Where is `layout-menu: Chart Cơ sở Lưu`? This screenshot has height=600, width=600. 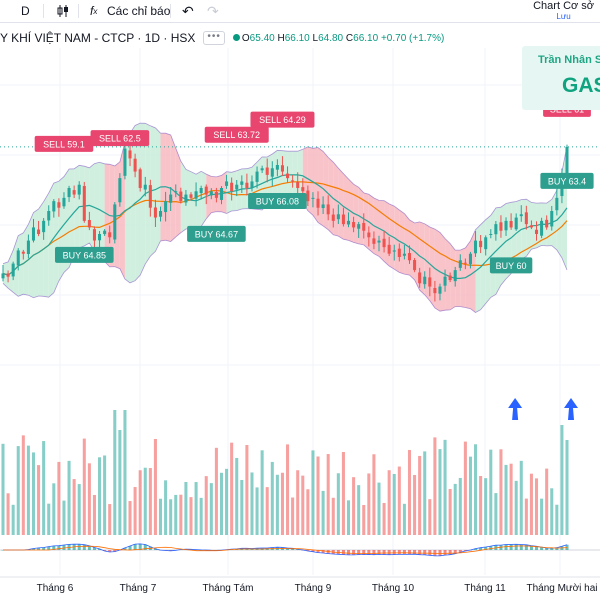 layout-menu: Chart Cơ sở Lưu is located at coordinates (566, 11).